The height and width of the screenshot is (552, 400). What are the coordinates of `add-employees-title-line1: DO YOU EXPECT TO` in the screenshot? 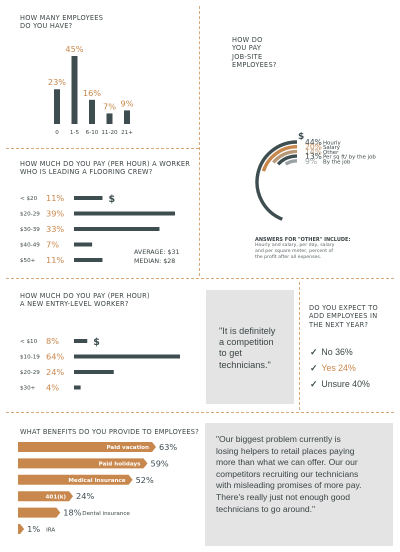 It's located at (343, 308).